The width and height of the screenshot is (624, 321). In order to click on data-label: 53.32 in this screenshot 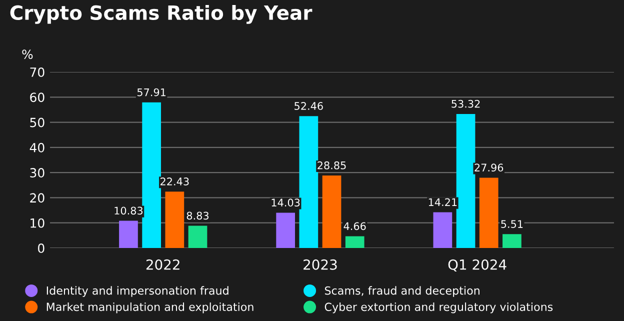, I will do `click(466, 104)`.